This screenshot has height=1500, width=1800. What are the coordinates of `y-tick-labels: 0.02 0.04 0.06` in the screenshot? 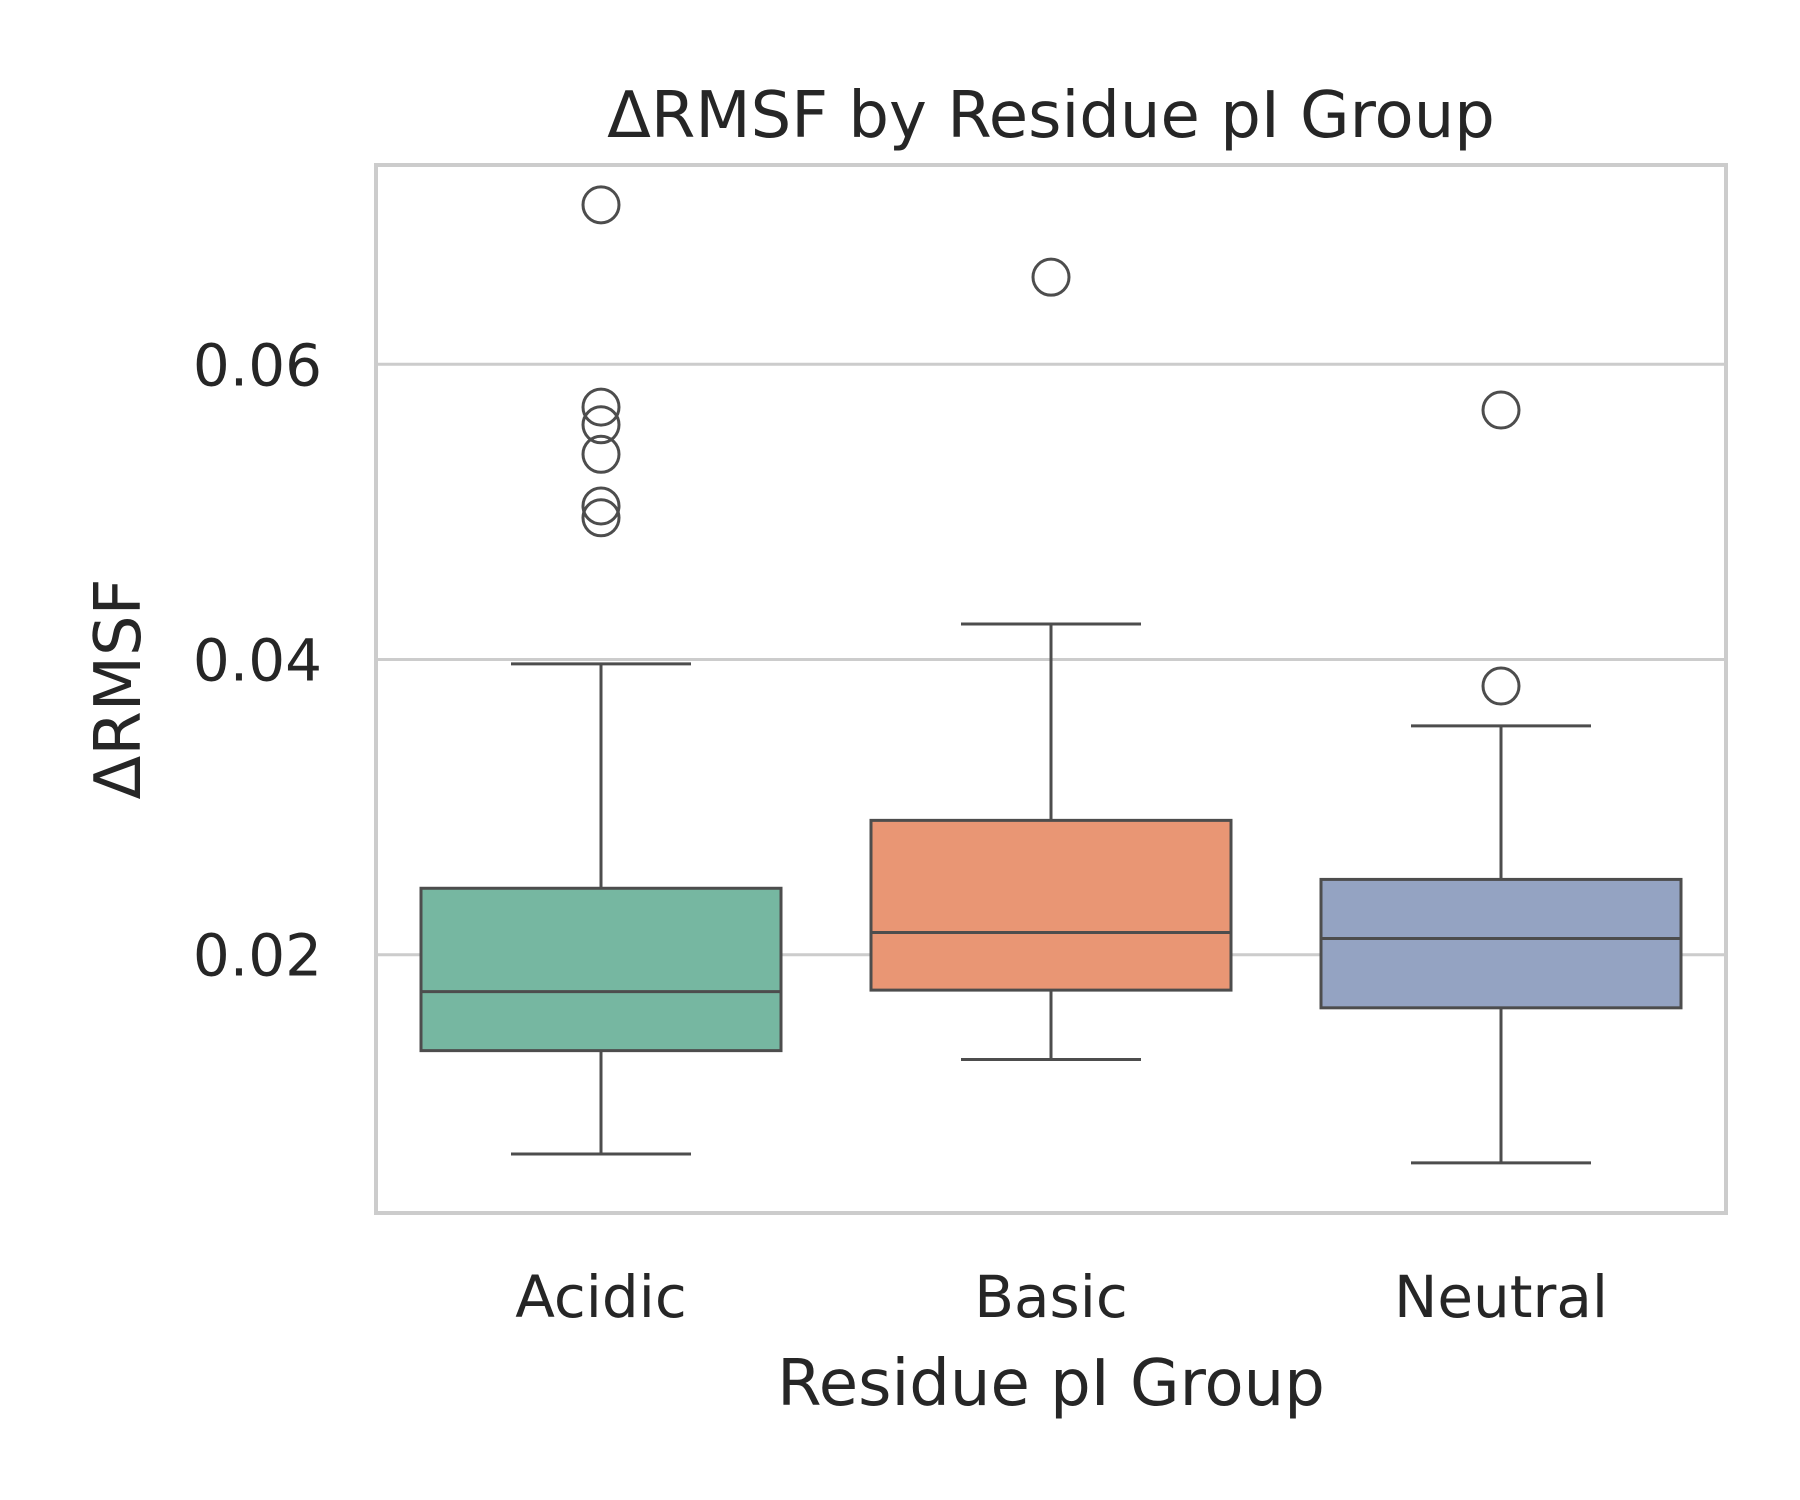 It's located at (257, 660).